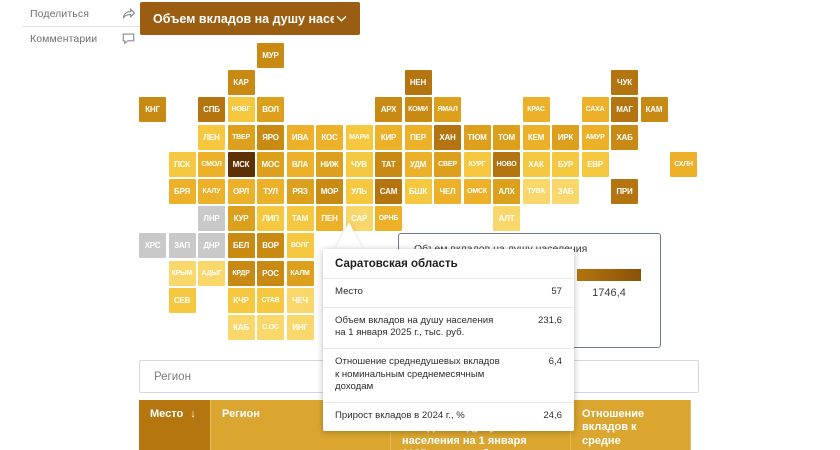 The width and height of the screenshot is (840, 450). I want to click on tooltip-row: Место 57, so click(448, 292).